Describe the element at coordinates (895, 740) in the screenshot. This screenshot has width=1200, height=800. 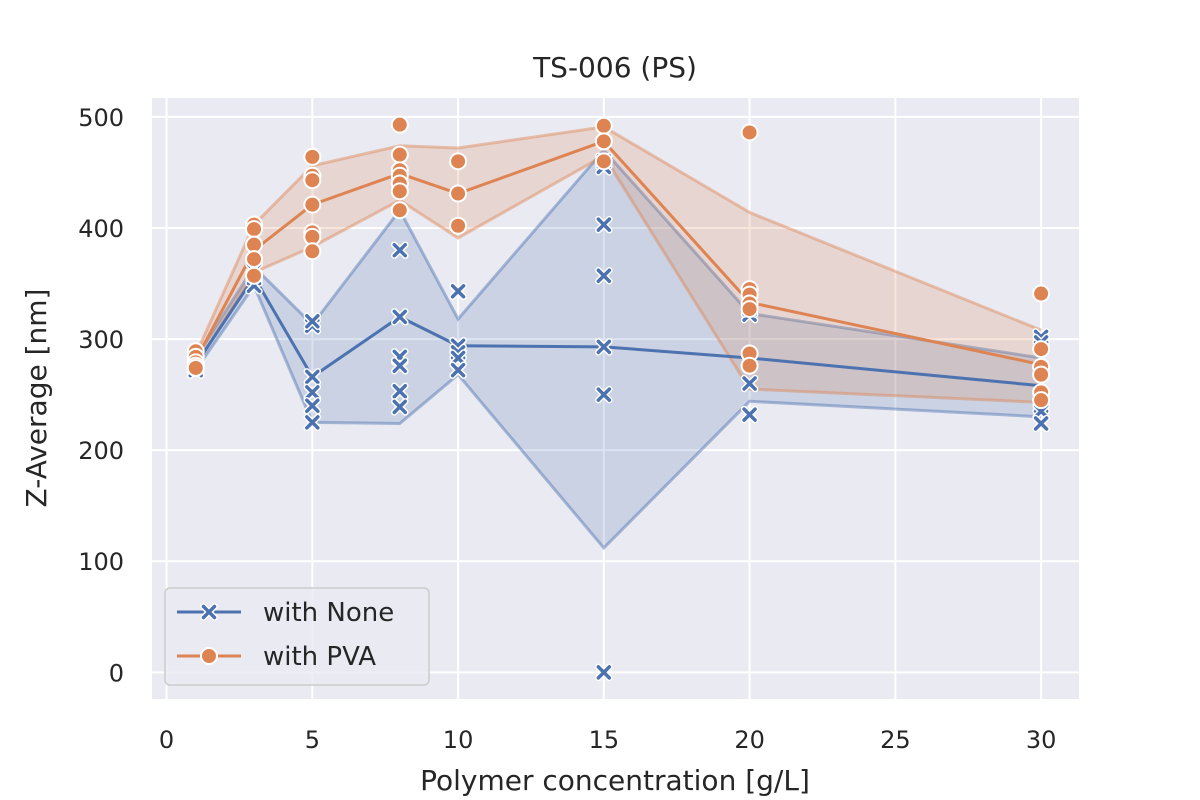
I see `x-tick-label: 25` at that location.